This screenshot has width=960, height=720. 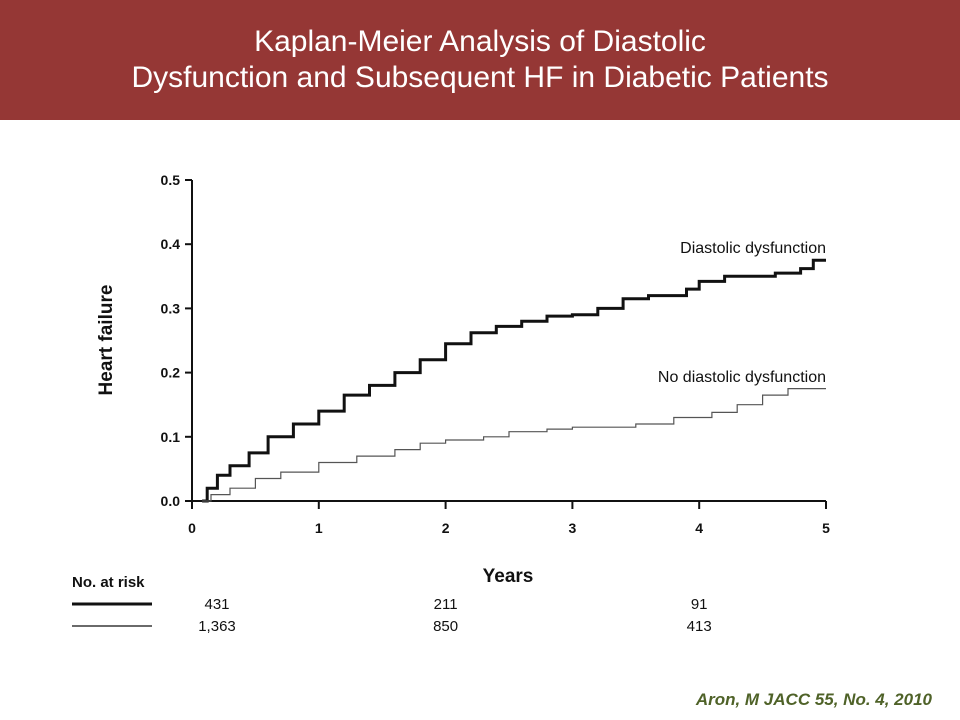 What do you see at coordinates (319, 528) in the screenshot?
I see `x-tick-label: 1` at bounding box center [319, 528].